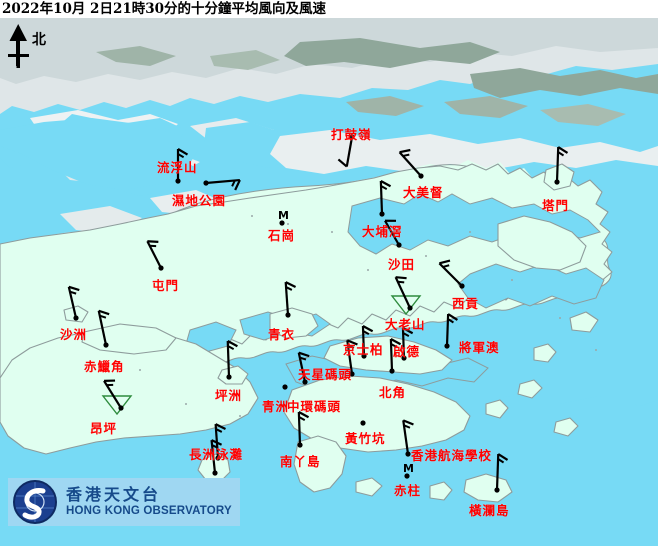  Describe the element at coordinates (164, 9) in the screenshot. I see `page-title: 2022年10月 2日21時30分的十分鐘平均風向及風速` at that location.